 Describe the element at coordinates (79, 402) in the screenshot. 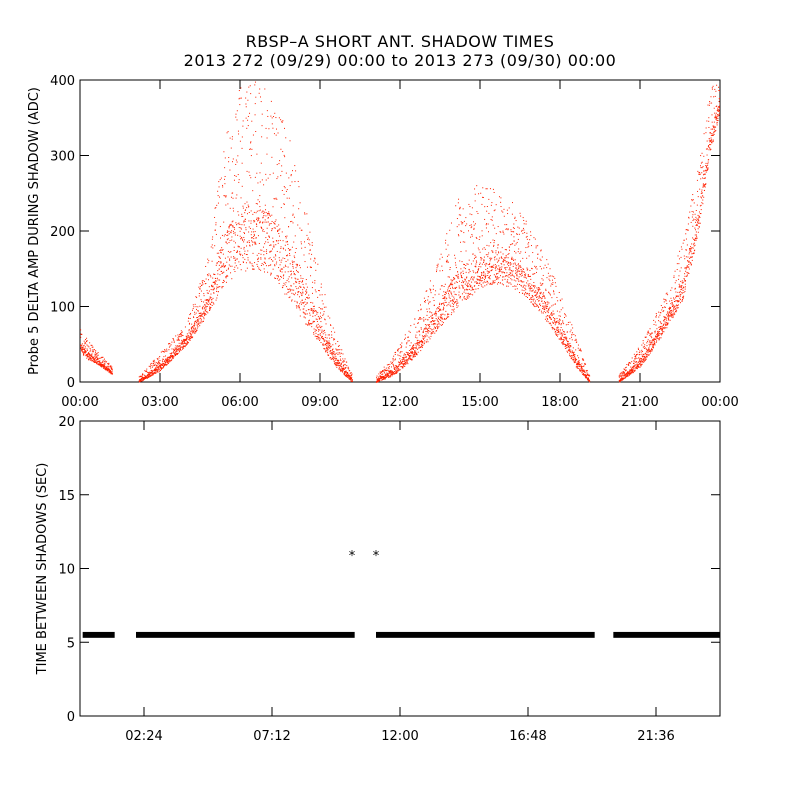

I see `x-tick-label: 00:00` at that location.